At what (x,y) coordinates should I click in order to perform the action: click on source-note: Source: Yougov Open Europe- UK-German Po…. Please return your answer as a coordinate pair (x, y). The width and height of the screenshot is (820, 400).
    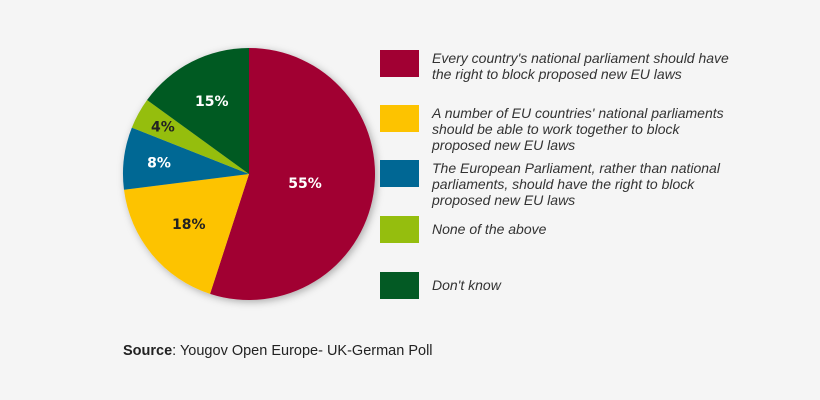
    Looking at the image, I should click on (278, 351).